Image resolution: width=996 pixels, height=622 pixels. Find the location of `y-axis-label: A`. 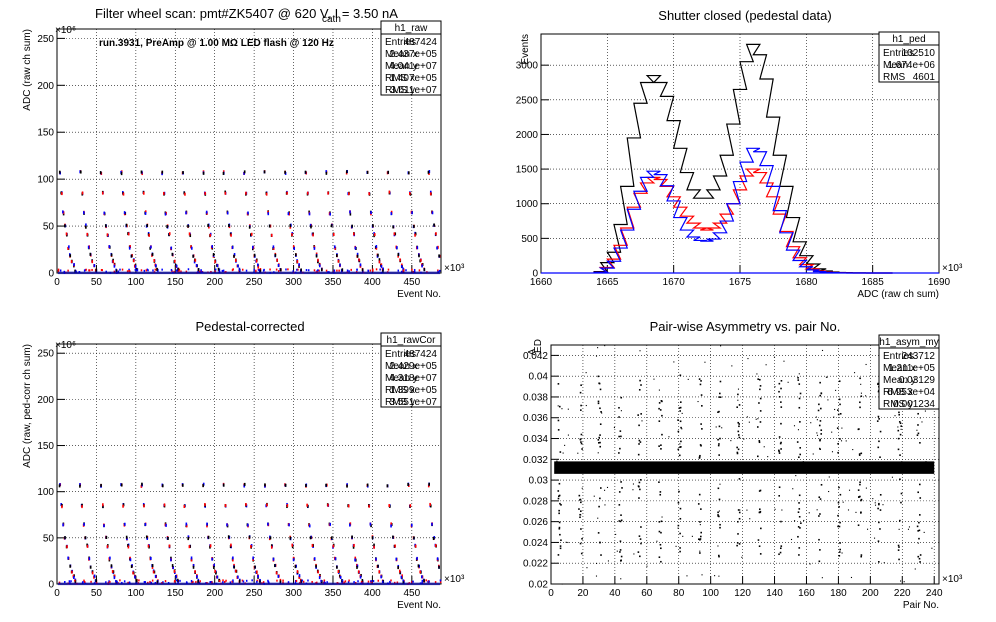

y-axis-label: A is located at coordinates (532, 351).